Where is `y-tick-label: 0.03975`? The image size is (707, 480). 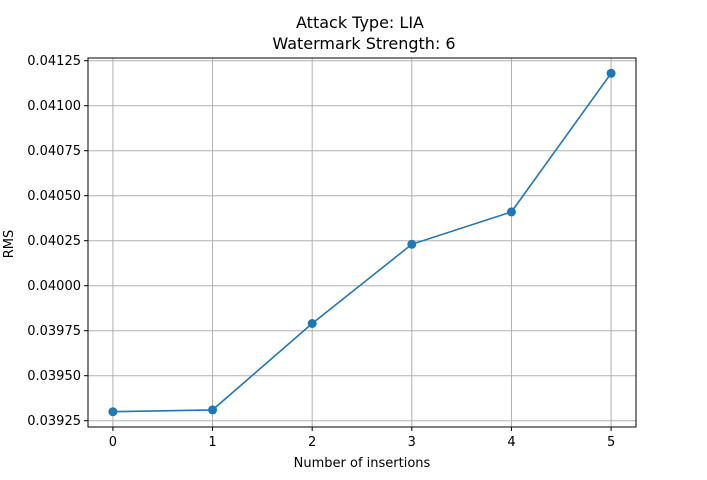 y-tick-label: 0.03975 is located at coordinates (54, 331).